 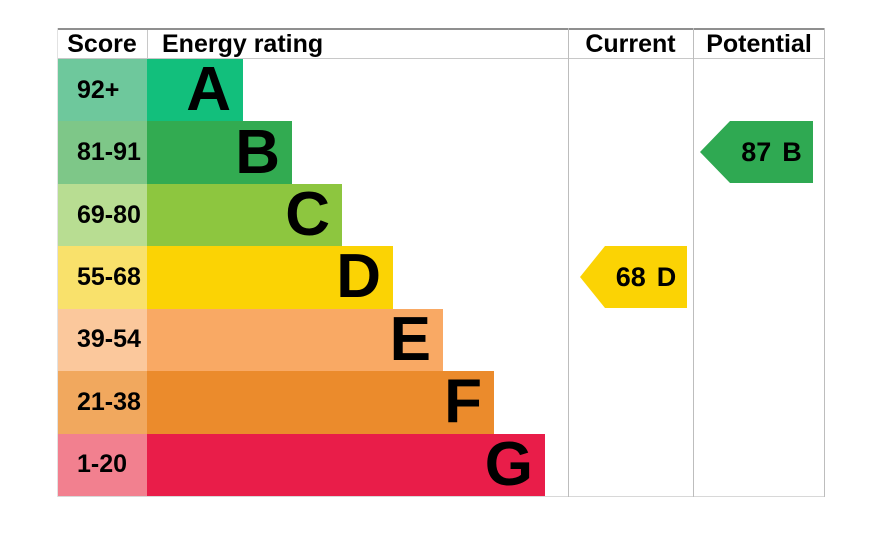 What do you see at coordinates (759, 44) in the screenshot?
I see `header-potential: Potential` at bounding box center [759, 44].